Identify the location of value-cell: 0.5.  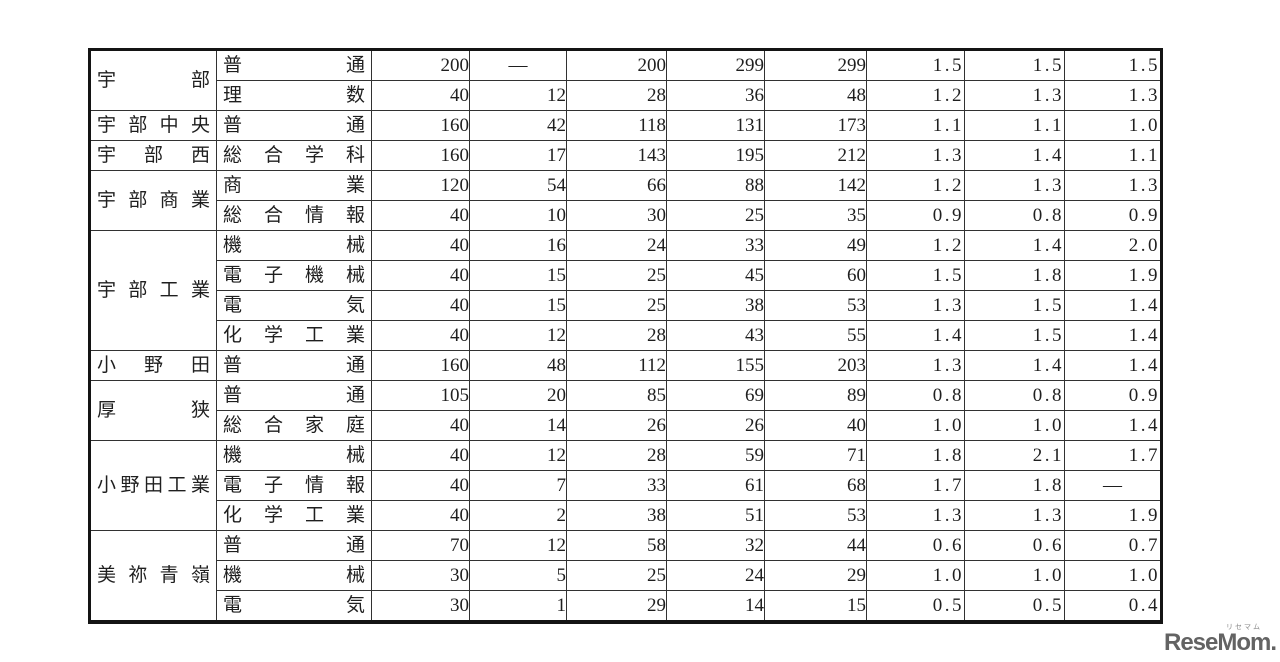
(1014, 606).